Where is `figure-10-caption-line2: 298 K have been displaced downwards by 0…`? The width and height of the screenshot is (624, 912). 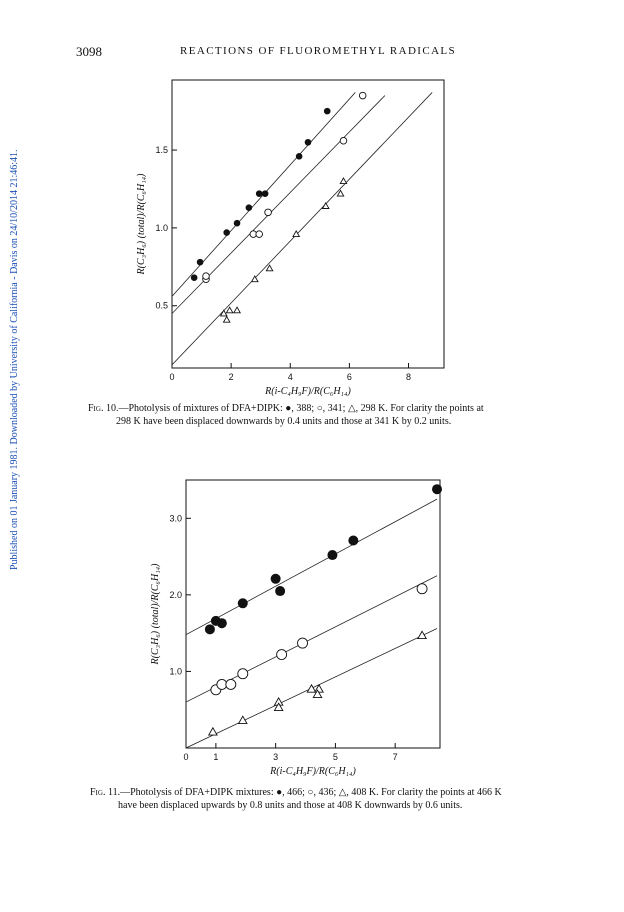 figure-10-caption-line2: 298 K have been displaced downwards by 0… is located at coordinates (284, 421).